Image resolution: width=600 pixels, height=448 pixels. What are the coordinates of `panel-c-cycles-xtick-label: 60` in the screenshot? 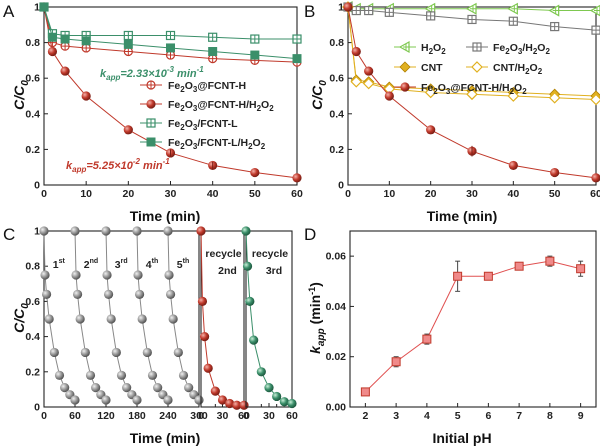 It's located at (75, 416).